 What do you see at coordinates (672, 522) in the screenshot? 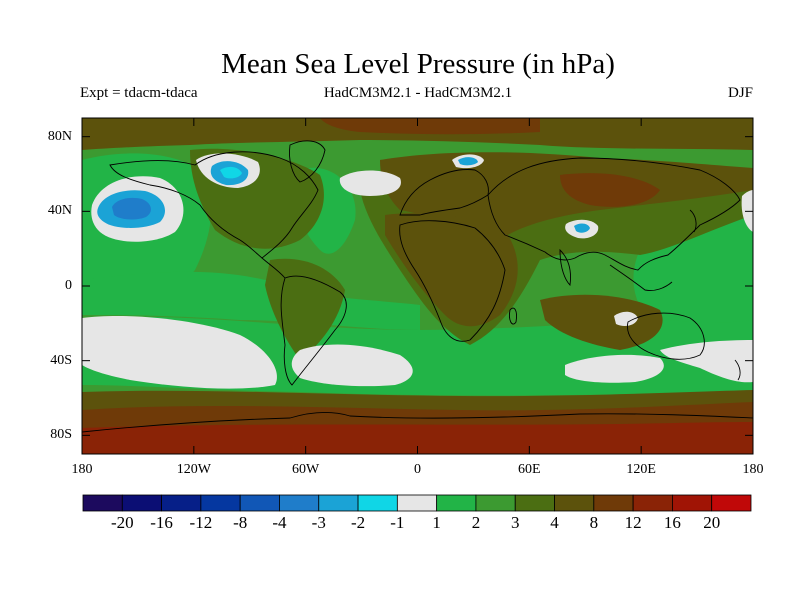
I see `colorbar-label-14: 16` at bounding box center [672, 522].